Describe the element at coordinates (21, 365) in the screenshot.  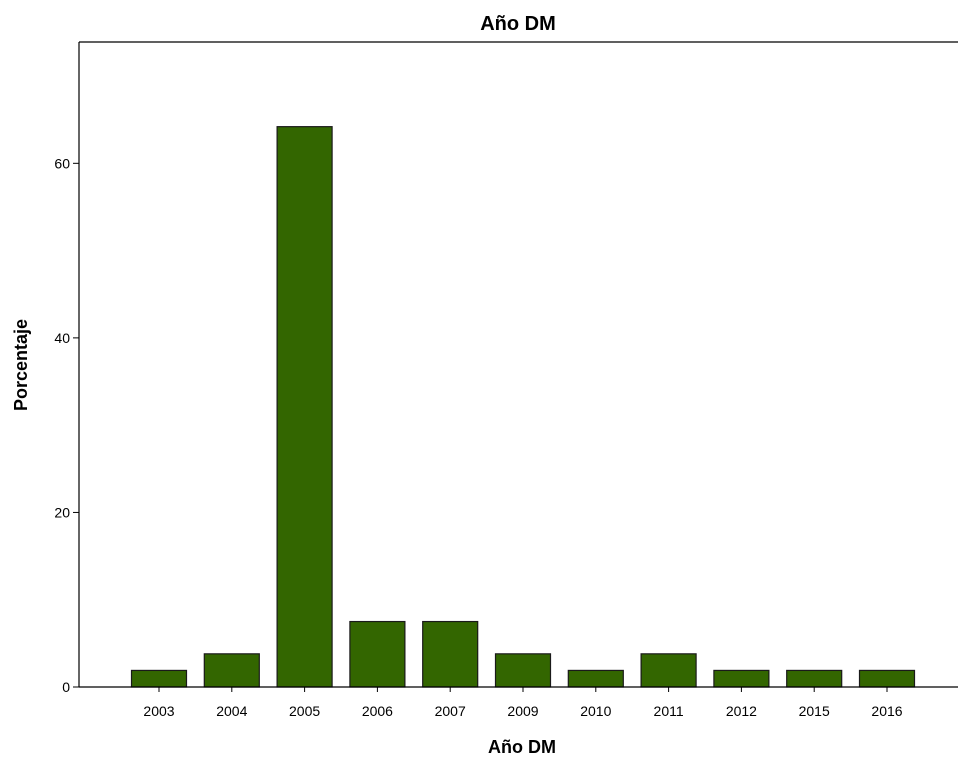
I see `y-axis-label: Porcentaje` at that location.